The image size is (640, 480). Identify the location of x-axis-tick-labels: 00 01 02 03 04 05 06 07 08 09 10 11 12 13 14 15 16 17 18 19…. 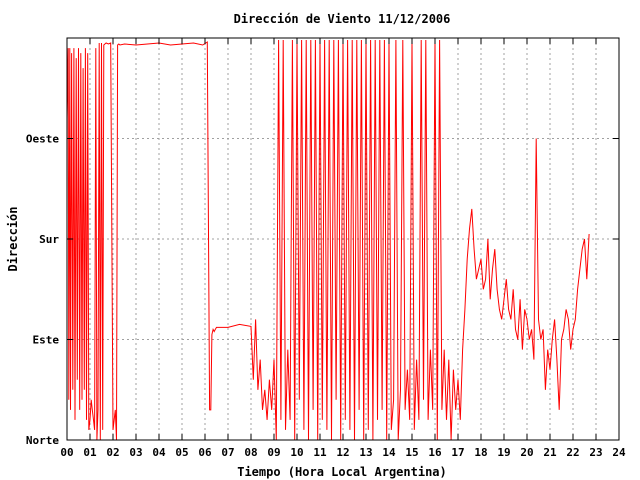
(343, 452).